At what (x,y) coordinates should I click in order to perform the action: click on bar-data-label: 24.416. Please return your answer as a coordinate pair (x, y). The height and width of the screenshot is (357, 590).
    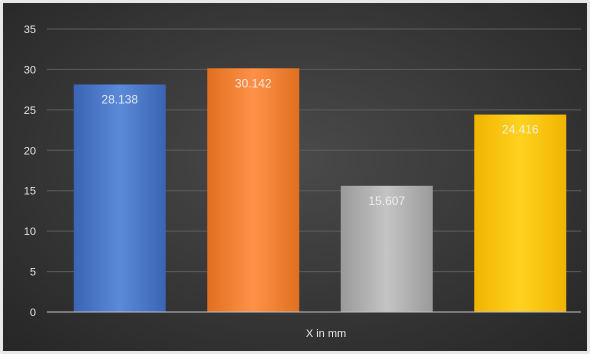
    Looking at the image, I should click on (520, 130).